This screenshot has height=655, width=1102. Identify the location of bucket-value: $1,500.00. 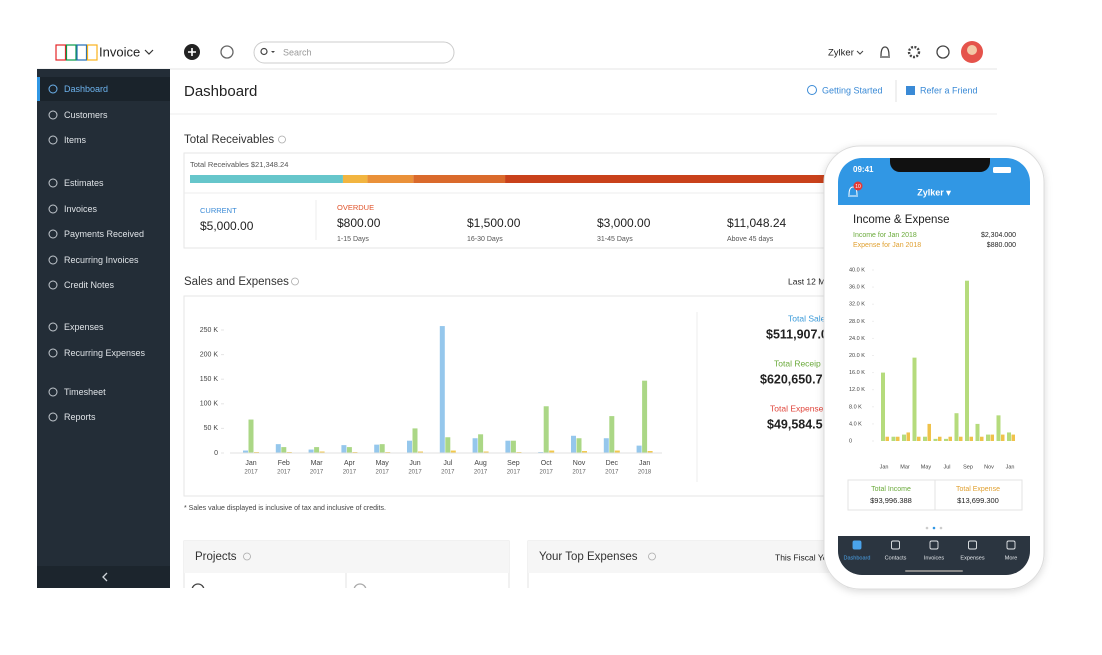
(494, 223).